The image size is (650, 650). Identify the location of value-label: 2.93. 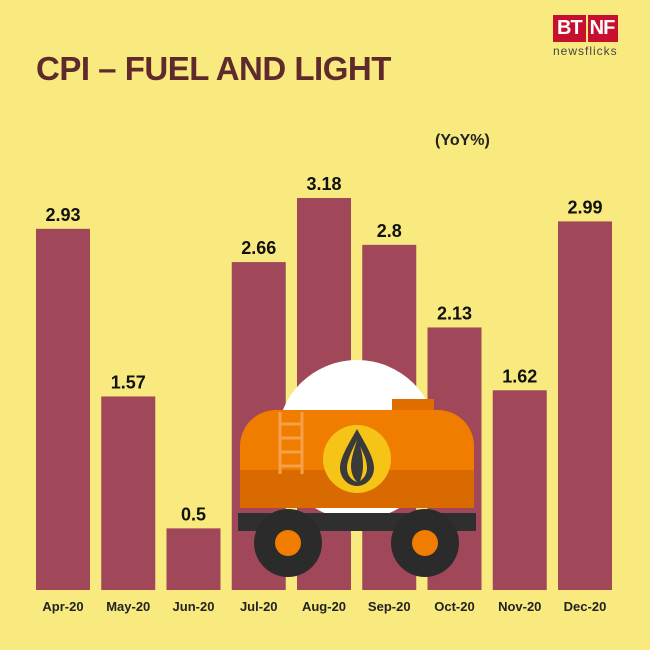
(62, 215).